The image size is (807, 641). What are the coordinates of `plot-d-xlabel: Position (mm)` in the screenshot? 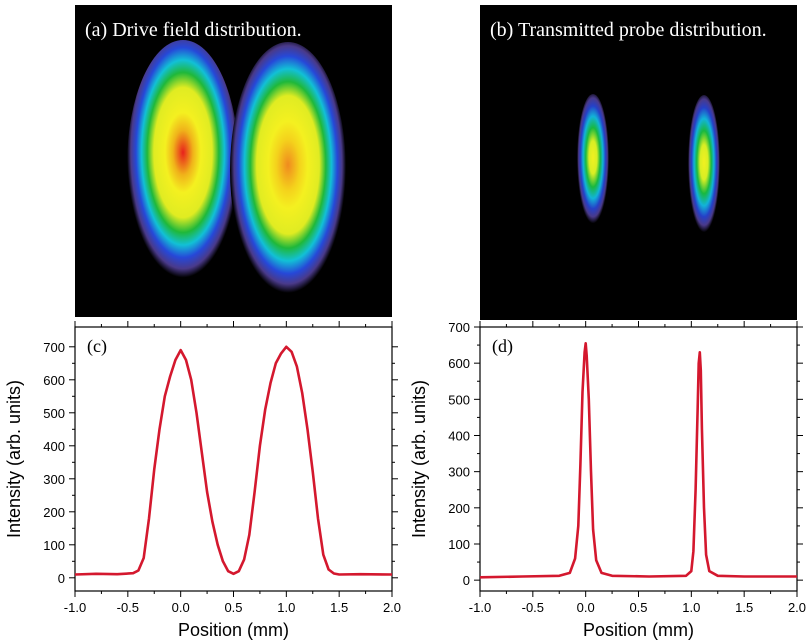 It's located at (638, 630).